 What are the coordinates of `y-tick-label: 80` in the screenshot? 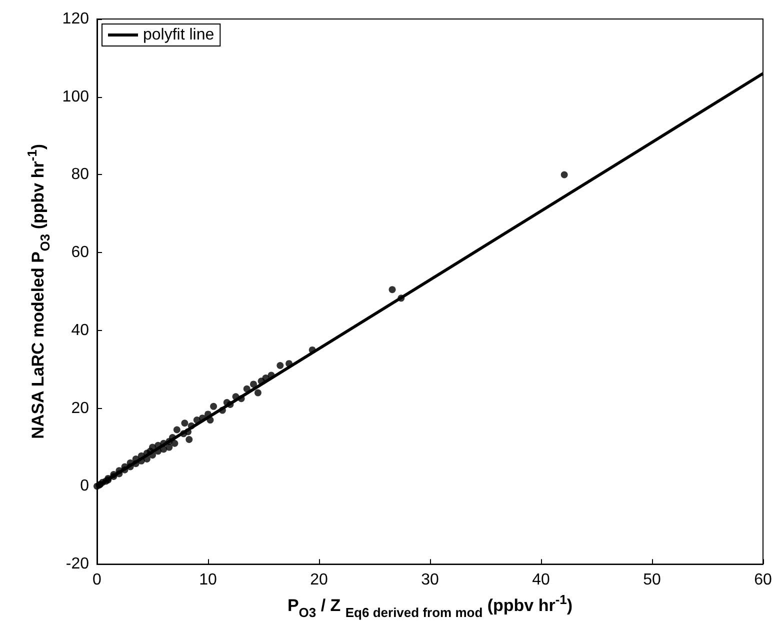 It's located at (80, 175).